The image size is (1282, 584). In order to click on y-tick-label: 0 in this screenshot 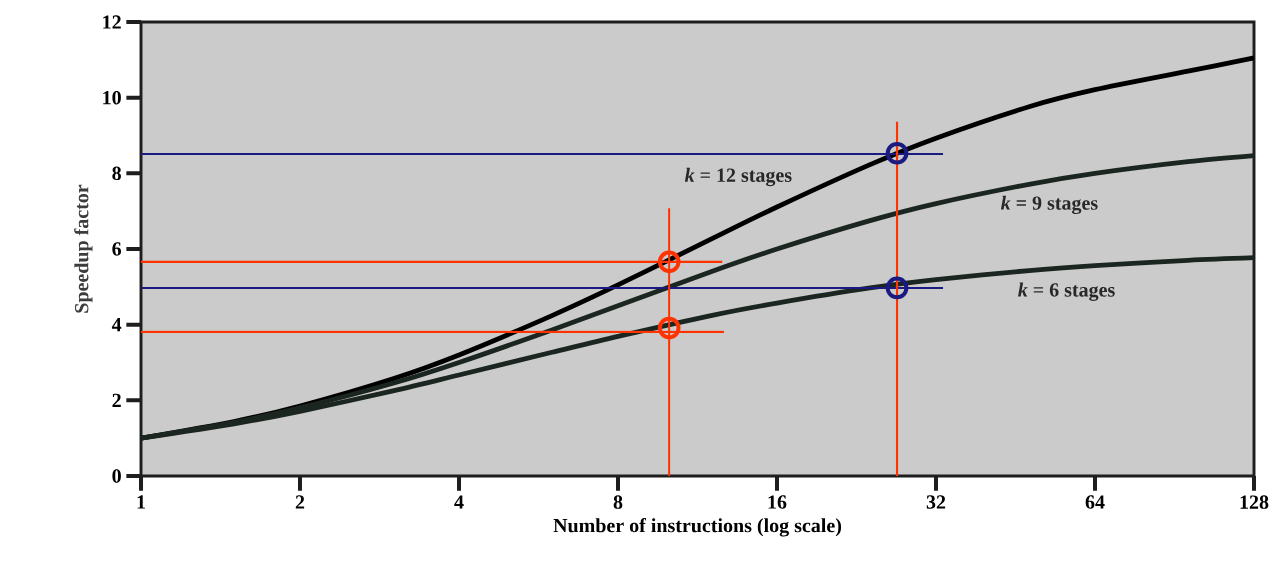, I will do `click(116, 476)`.